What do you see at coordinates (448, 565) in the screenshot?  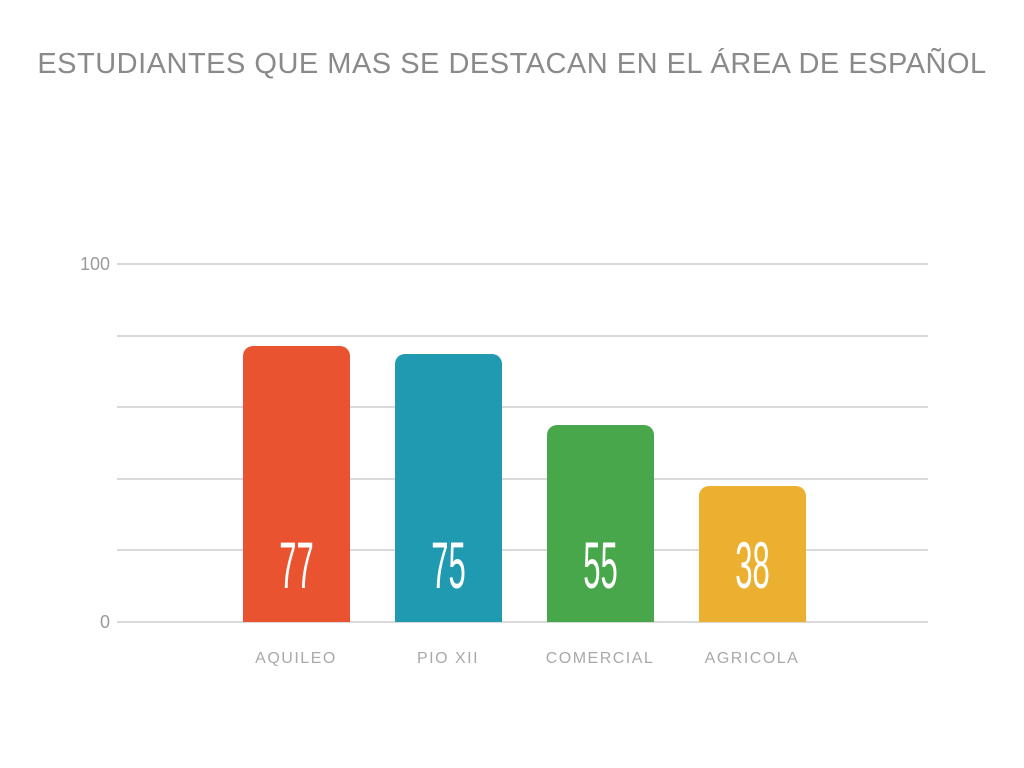 I see `bar-value-label: 75` at bounding box center [448, 565].